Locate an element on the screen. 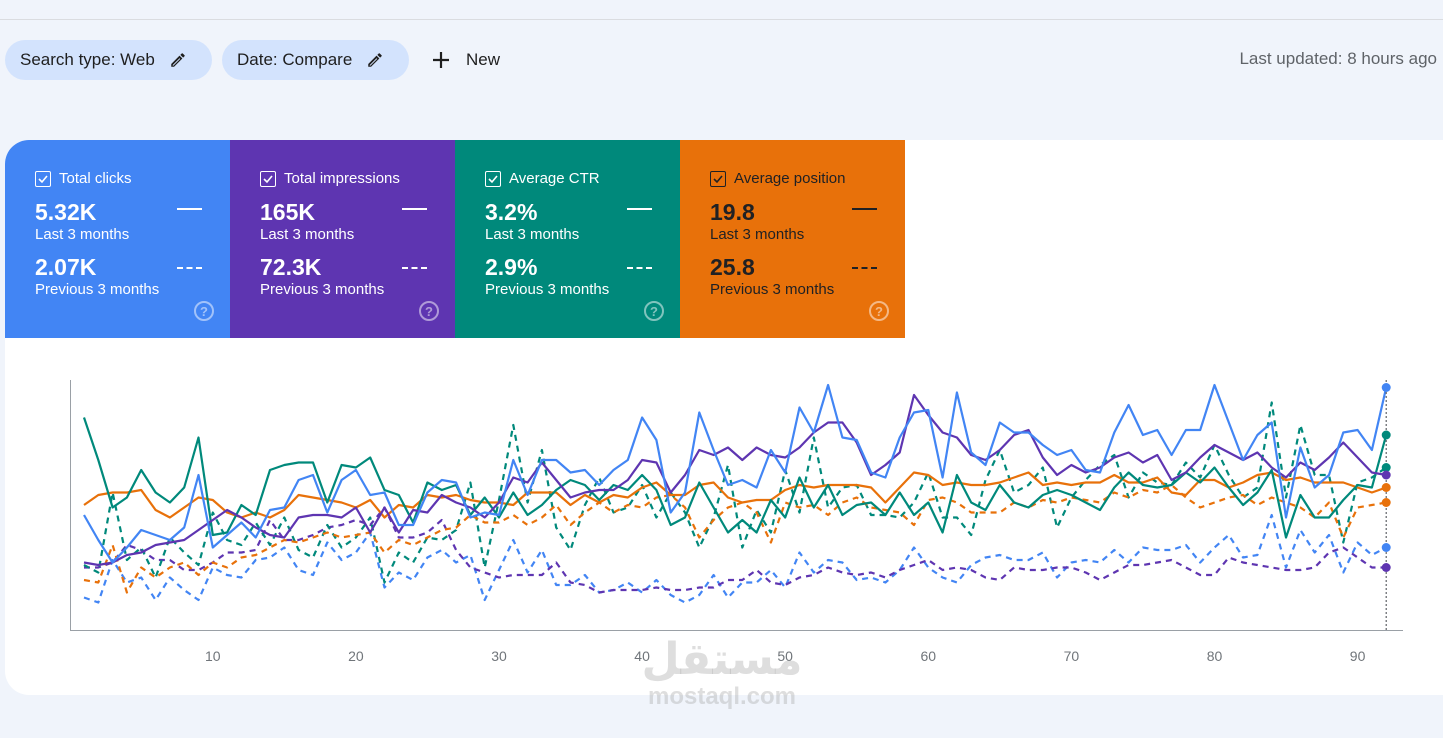 Image resolution: width=1443 pixels, height=738 pixels. metric-previous-value: 2.07K is located at coordinates (66, 267).